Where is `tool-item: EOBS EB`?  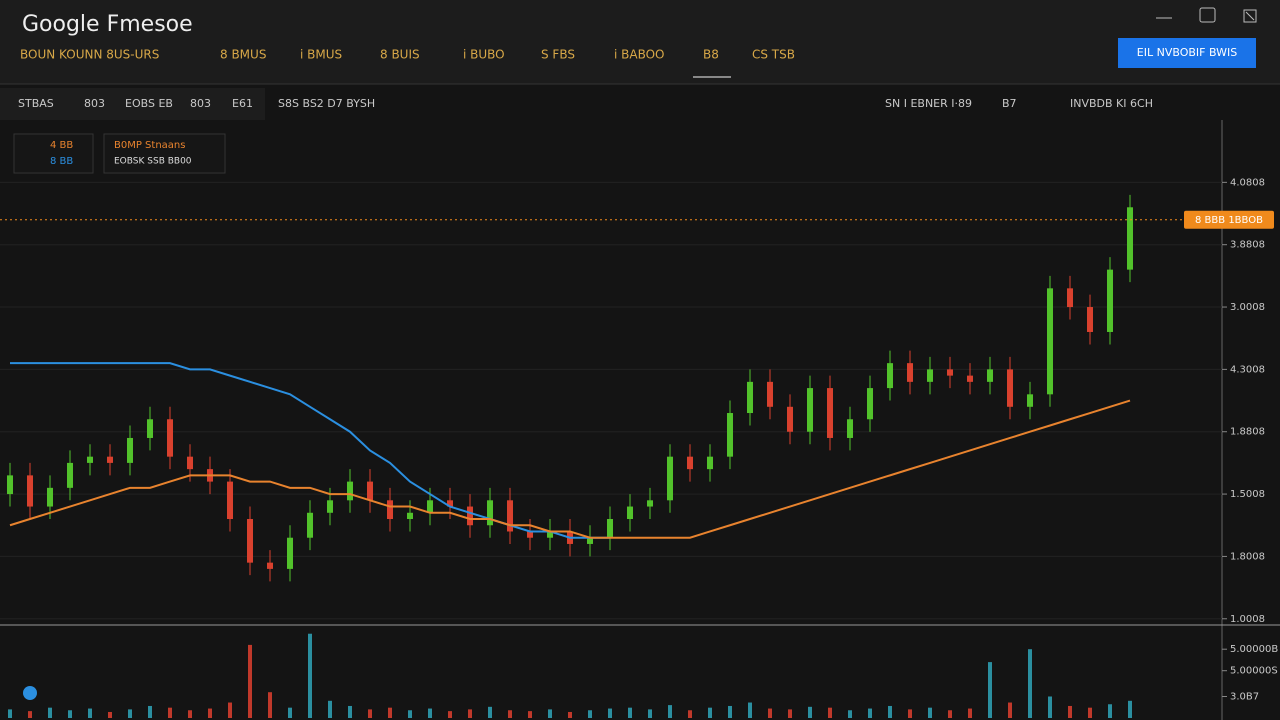
tool-item: EOBS EB is located at coordinates (149, 103).